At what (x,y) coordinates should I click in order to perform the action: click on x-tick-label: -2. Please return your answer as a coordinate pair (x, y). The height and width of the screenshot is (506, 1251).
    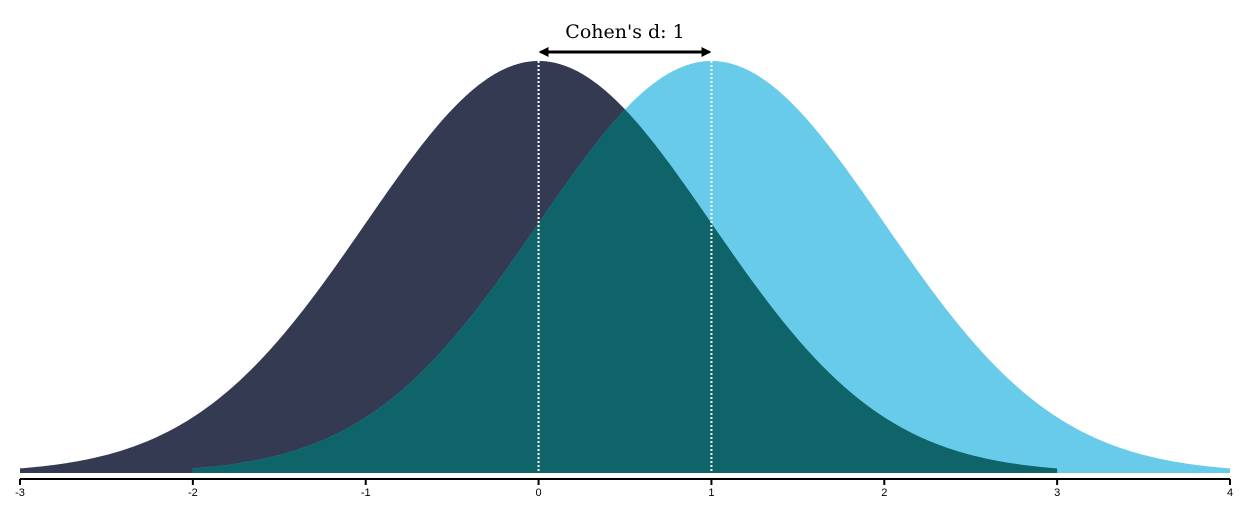
    Looking at the image, I should click on (193, 493).